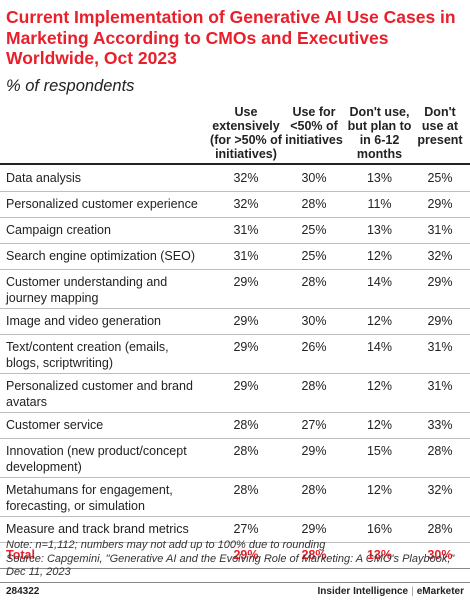 This screenshot has width=470, height=601. What do you see at coordinates (100, 256) in the screenshot?
I see `row-label: Search engine optimization (SEO)` at bounding box center [100, 256].